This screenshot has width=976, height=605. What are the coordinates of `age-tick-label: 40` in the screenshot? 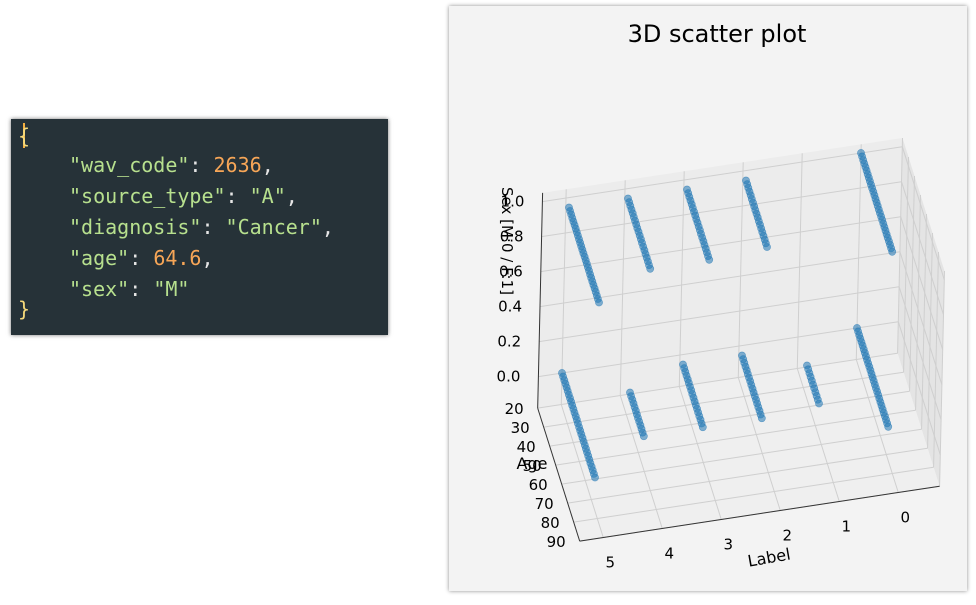 It's located at (526, 447).